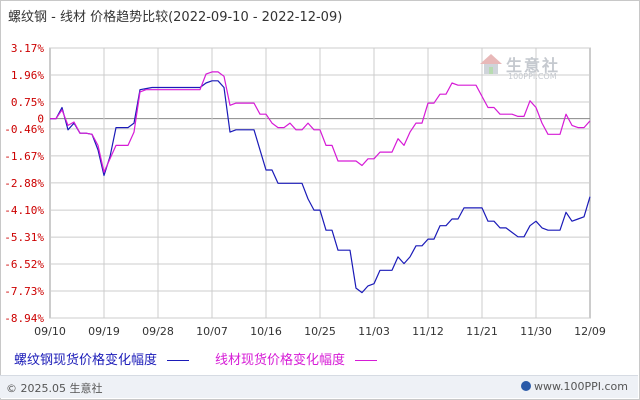 The height and width of the screenshot is (400, 640). What do you see at coordinates (40, 119) in the screenshot?
I see `y-tick-label: 0` at bounding box center [40, 119].